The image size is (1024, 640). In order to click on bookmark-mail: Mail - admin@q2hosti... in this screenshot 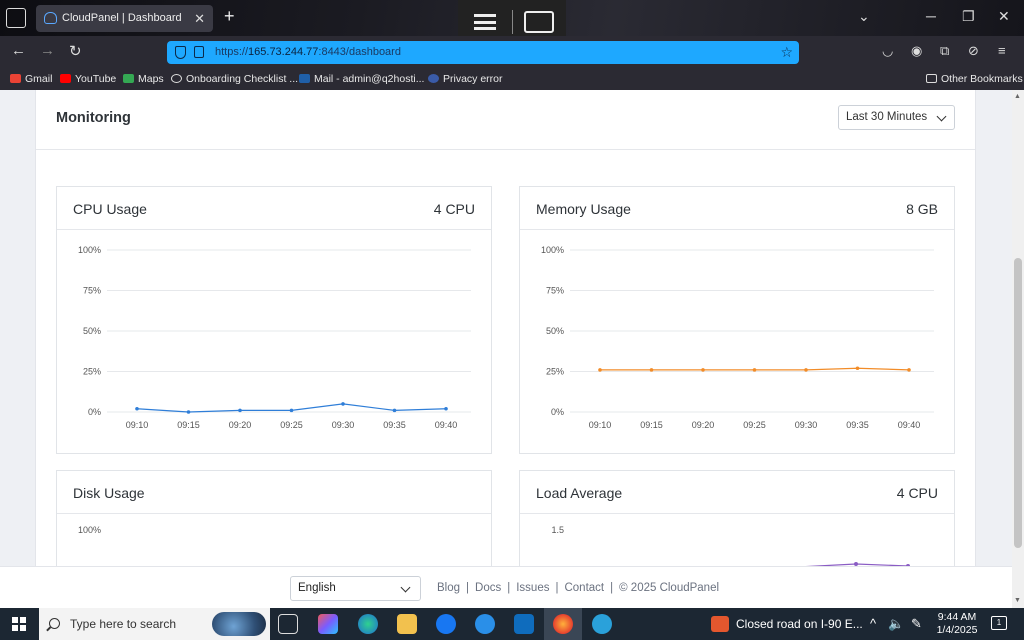, I will do `click(361, 79)`.